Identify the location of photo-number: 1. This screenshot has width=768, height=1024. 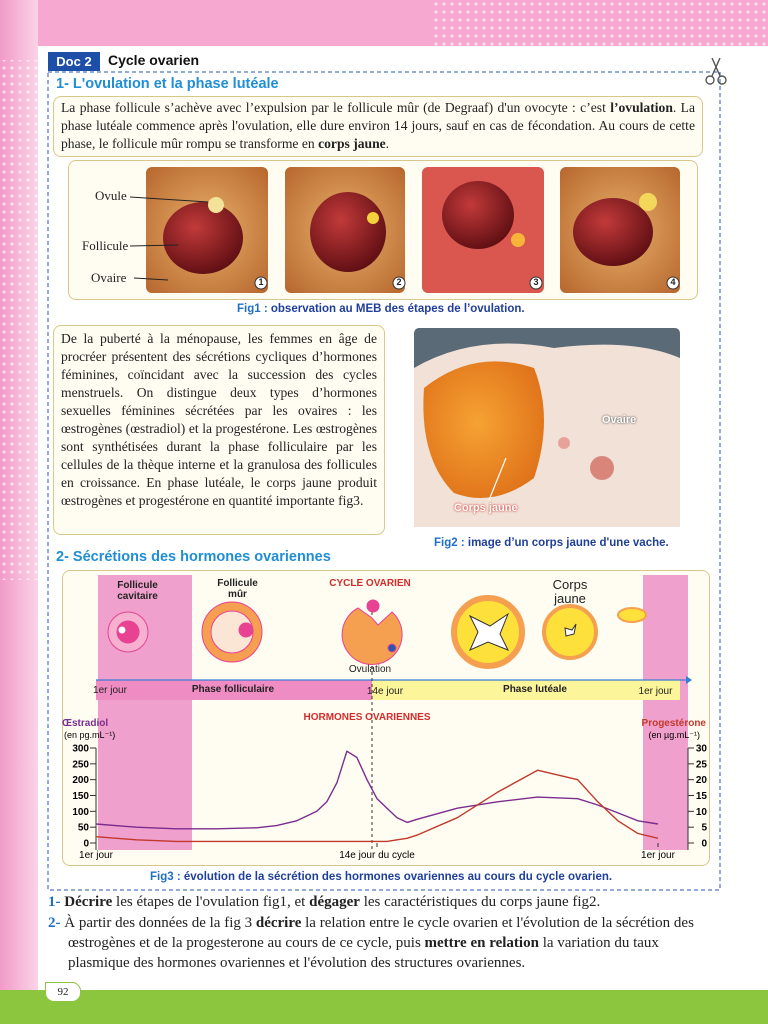
(261, 282).